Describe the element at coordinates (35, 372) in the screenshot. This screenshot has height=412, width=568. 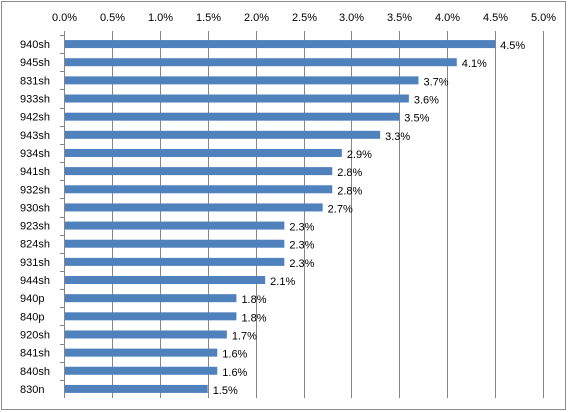
I see `category-label: 840sh` at that location.